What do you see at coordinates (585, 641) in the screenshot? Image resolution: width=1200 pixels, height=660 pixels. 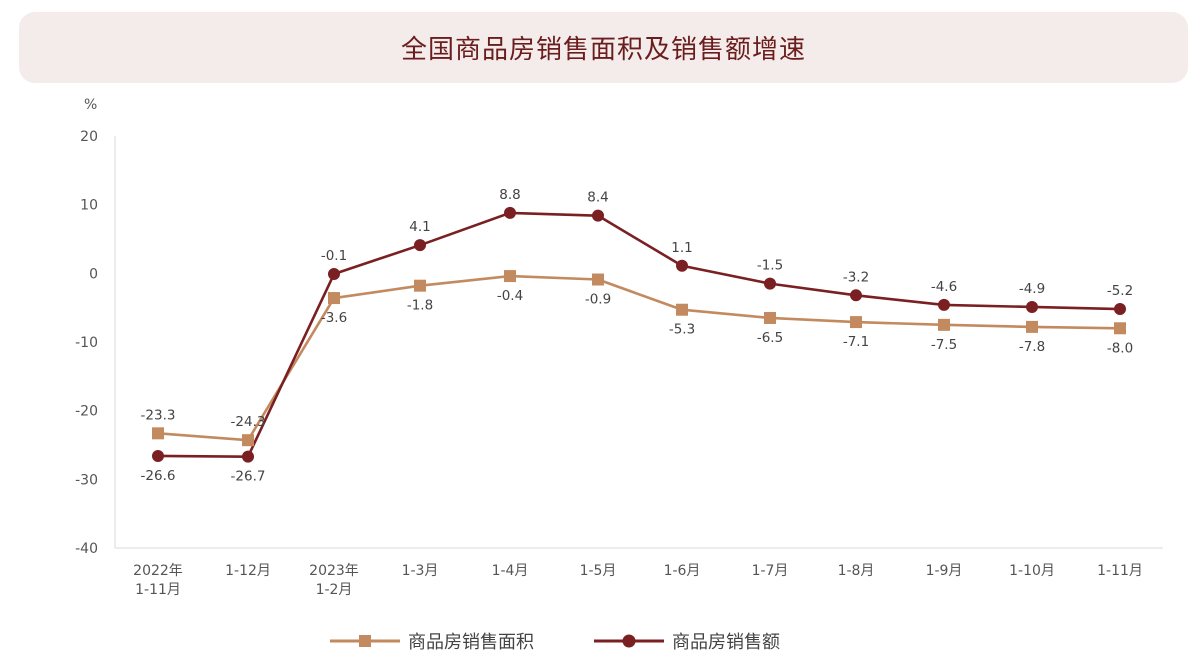 I see `chart-legend: 商品房销售面积 商品房销售额` at bounding box center [585, 641].